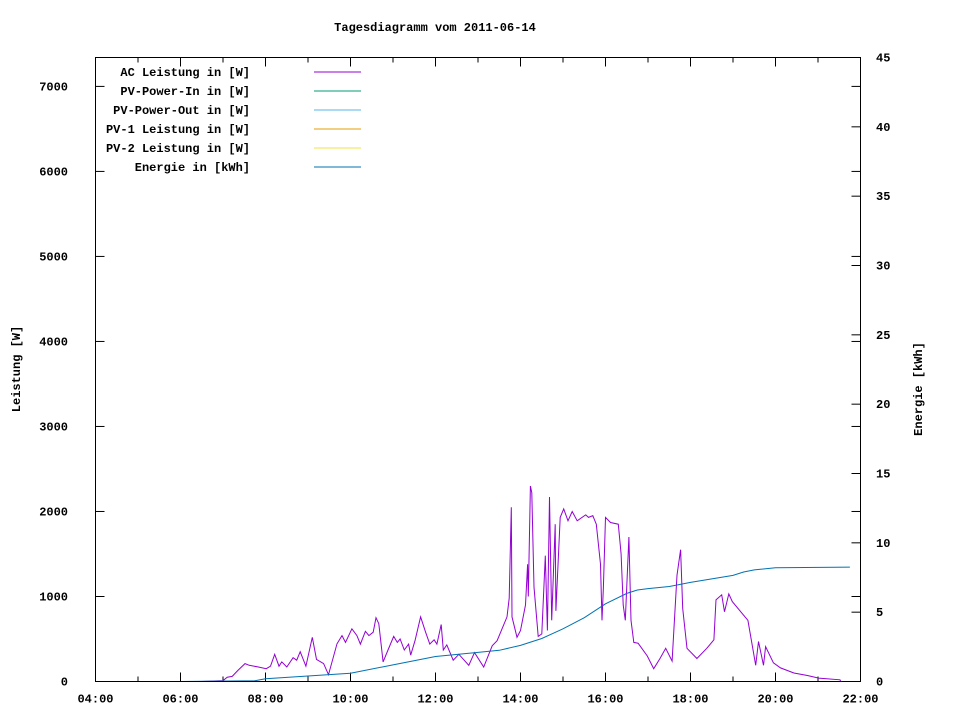 This screenshot has width=960, height=720. I want to click on y2-tick-label: 25, so click(883, 336).